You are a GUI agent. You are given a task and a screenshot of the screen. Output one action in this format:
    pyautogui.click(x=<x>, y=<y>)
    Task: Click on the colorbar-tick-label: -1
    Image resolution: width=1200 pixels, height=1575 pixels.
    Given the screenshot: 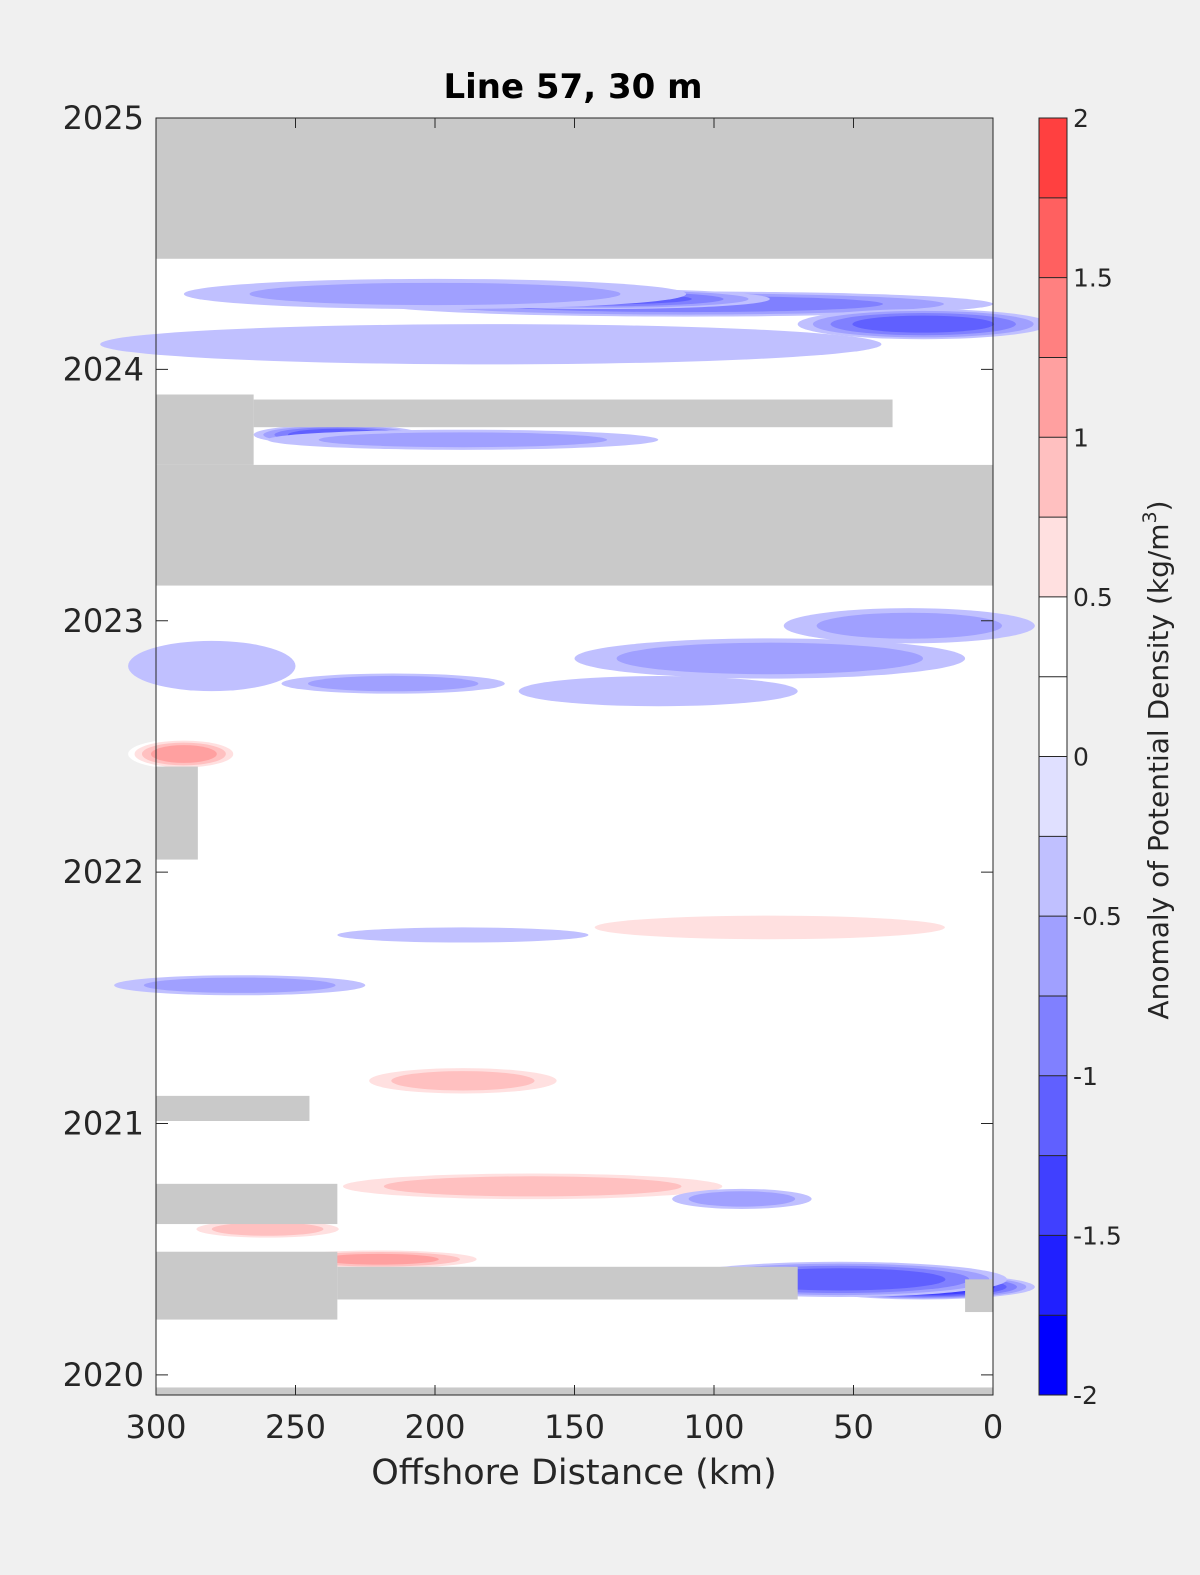 What is the action you would take?
    pyautogui.click(x=1085, y=1076)
    